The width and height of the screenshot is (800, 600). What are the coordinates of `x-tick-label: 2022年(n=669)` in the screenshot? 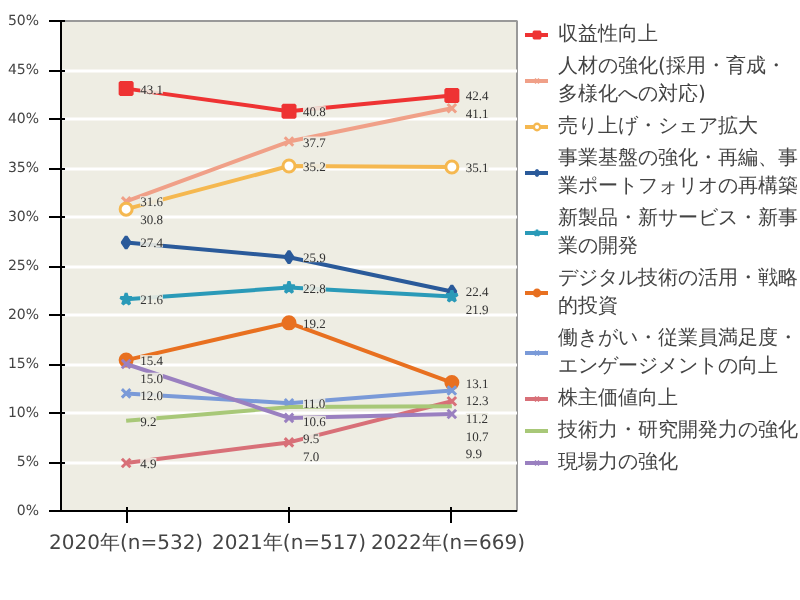 It's located at (448, 543).